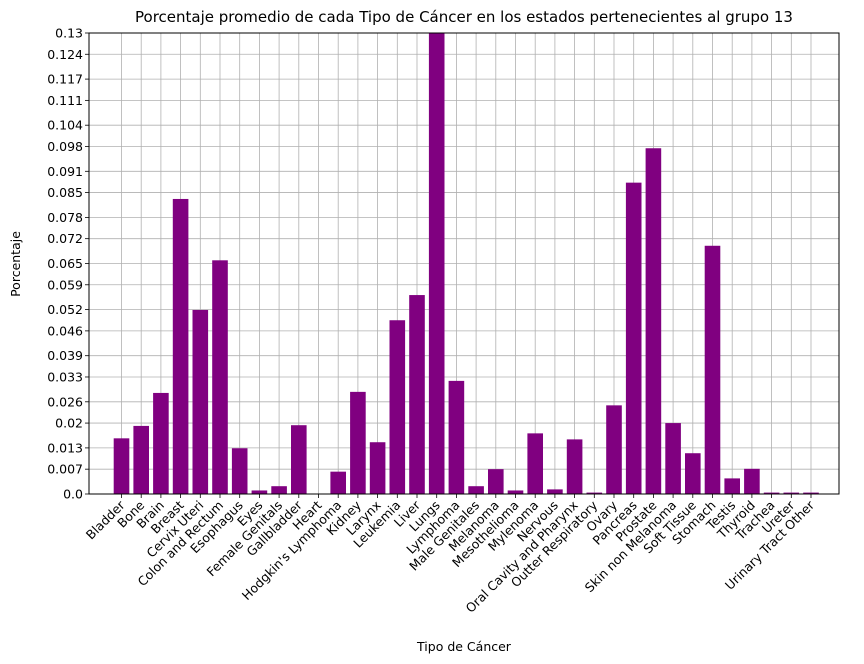 Image resolution: width=864 pixels, height=664 pixels. I want to click on bar-bone, so click(141, 459).